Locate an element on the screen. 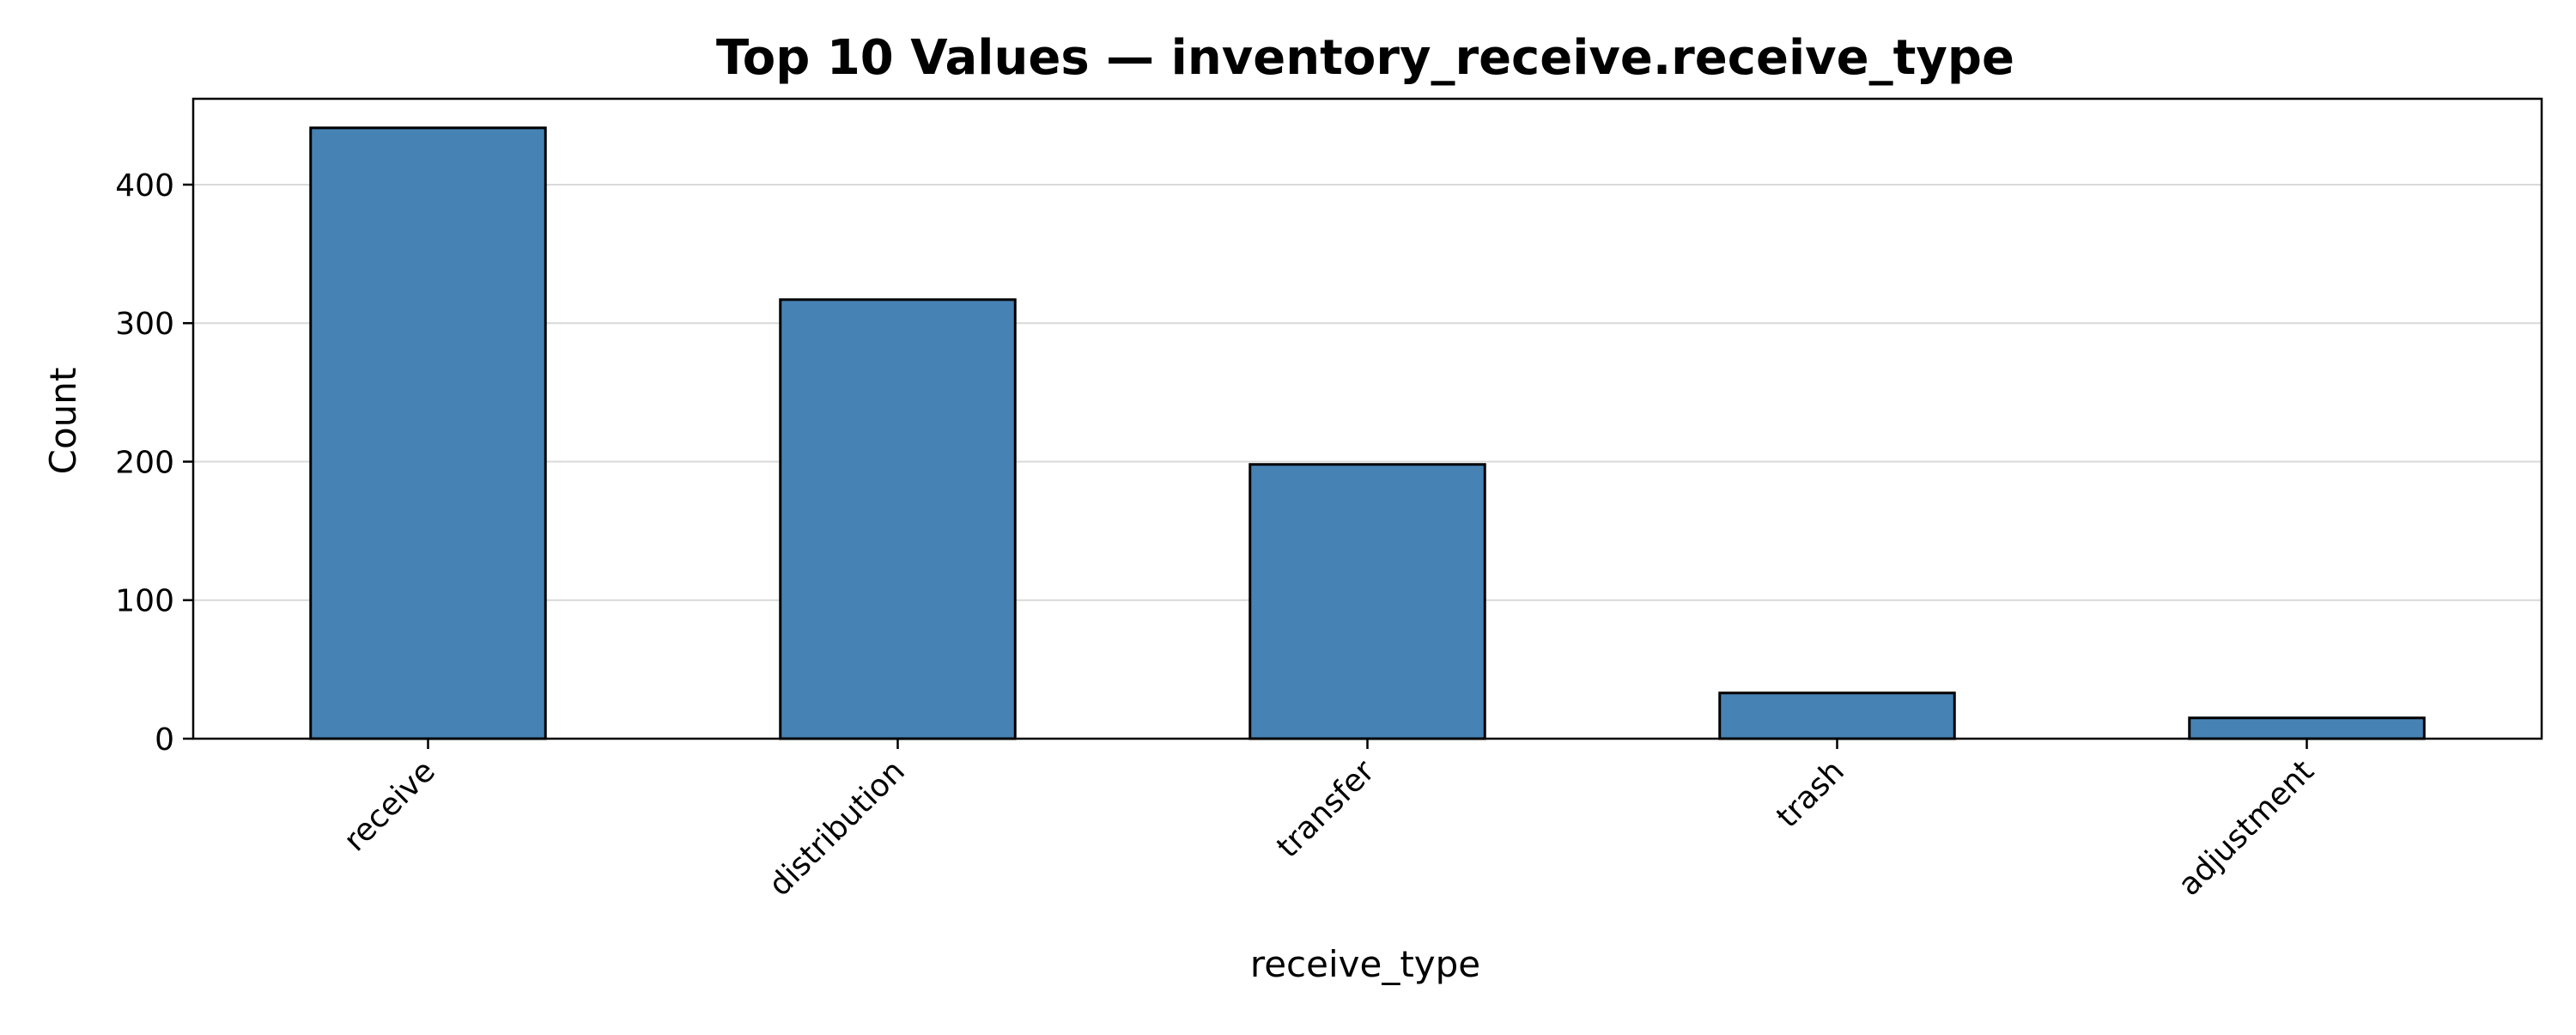  x-tick-label: distribution is located at coordinates (837, 828).